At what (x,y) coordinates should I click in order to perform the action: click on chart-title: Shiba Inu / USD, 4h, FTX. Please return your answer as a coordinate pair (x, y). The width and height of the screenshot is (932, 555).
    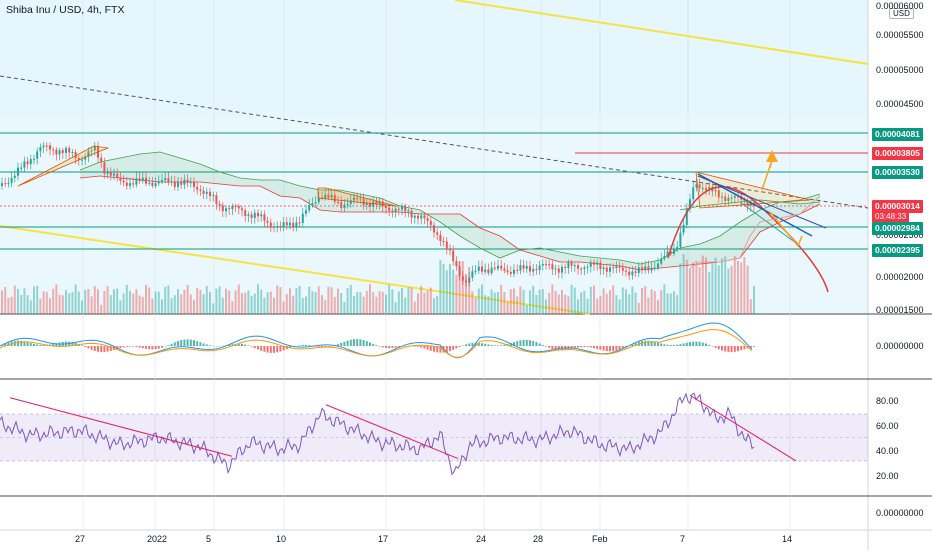
    Looking at the image, I should click on (65, 10).